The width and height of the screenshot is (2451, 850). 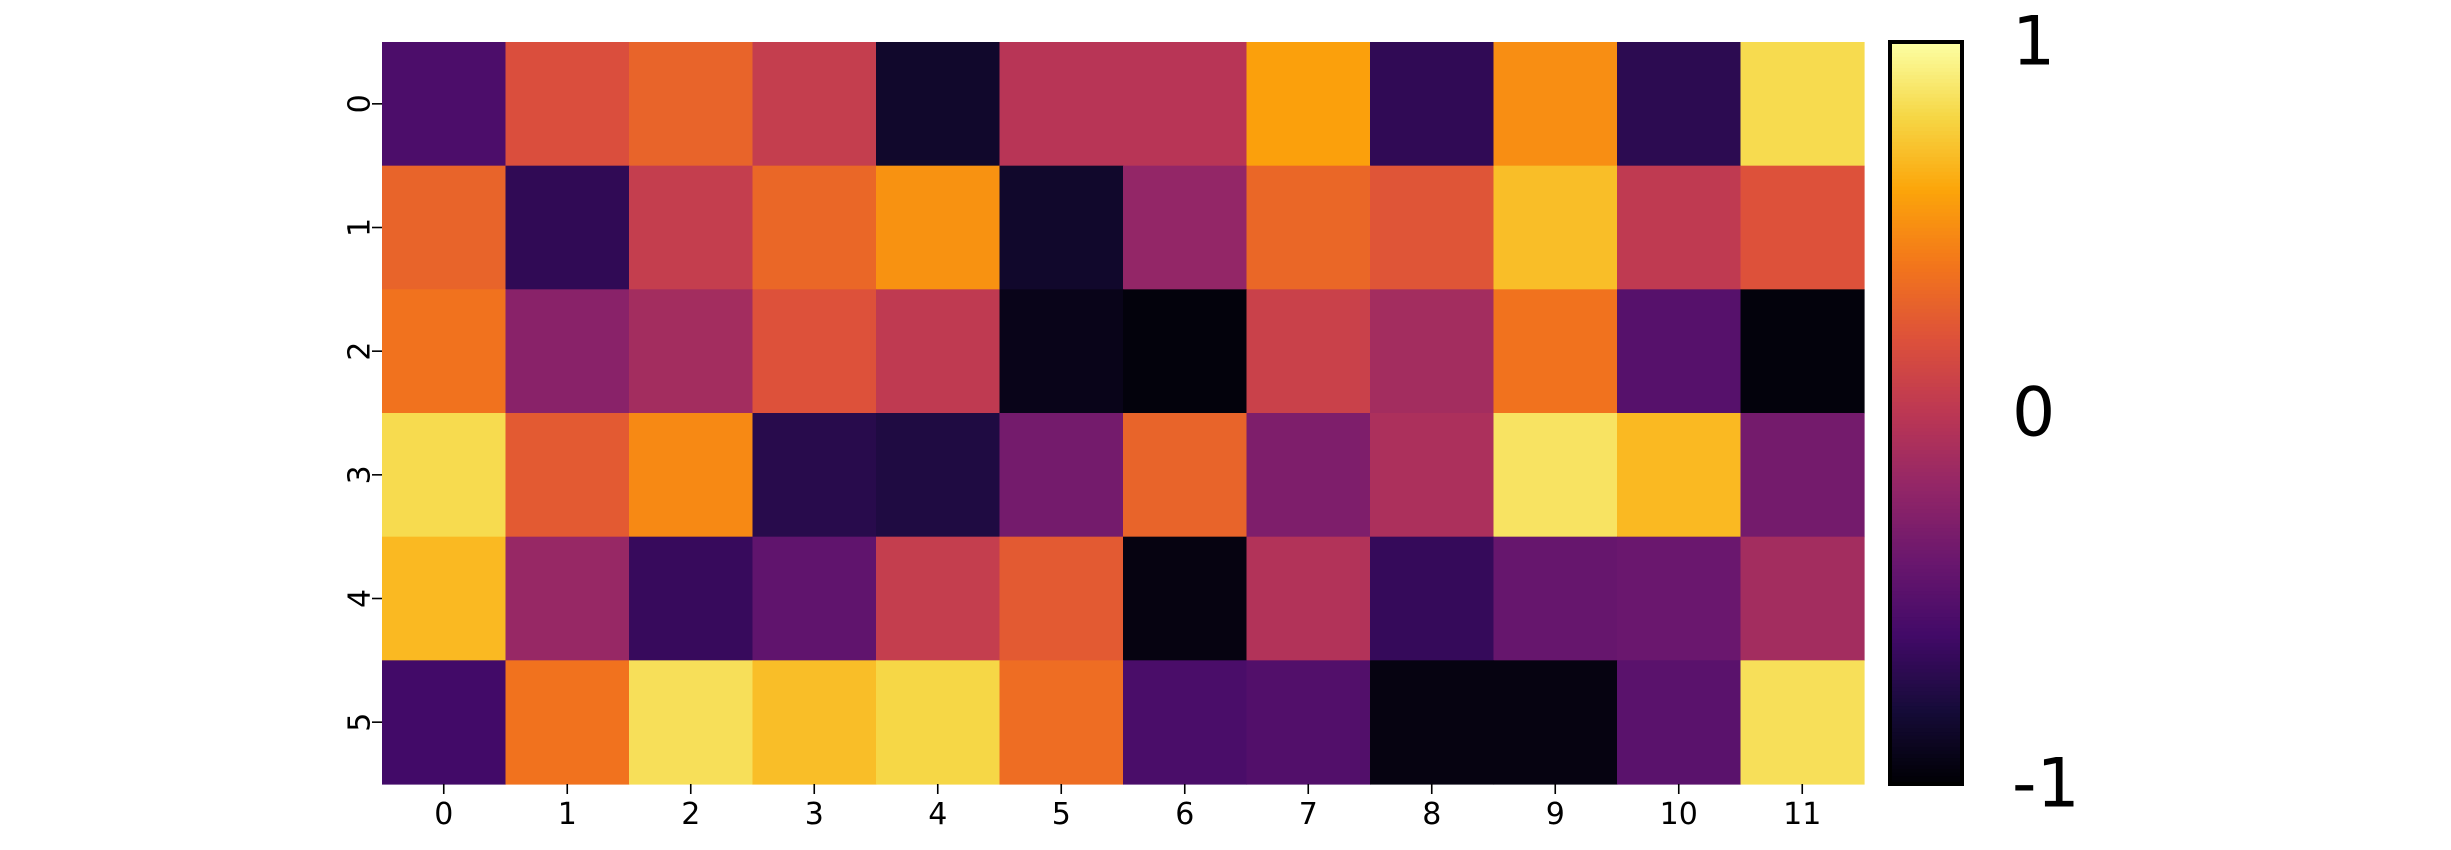 I want to click on heatmap-cell-r5-c8, so click(x=1432, y=722).